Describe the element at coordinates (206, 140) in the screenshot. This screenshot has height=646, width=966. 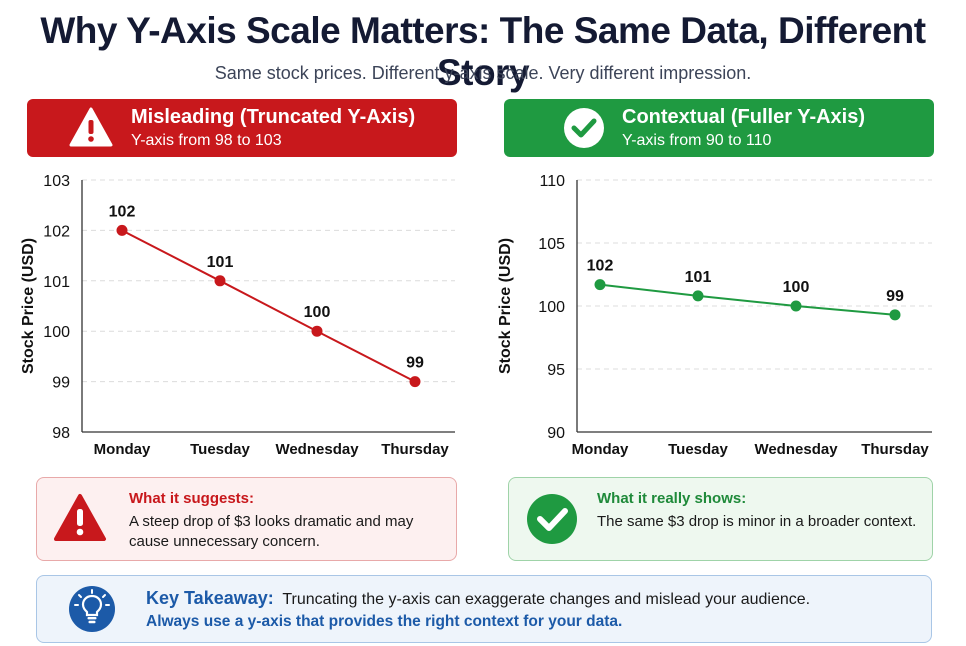
I see `misleading-range: Y-axis from 98 to 103` at that location.